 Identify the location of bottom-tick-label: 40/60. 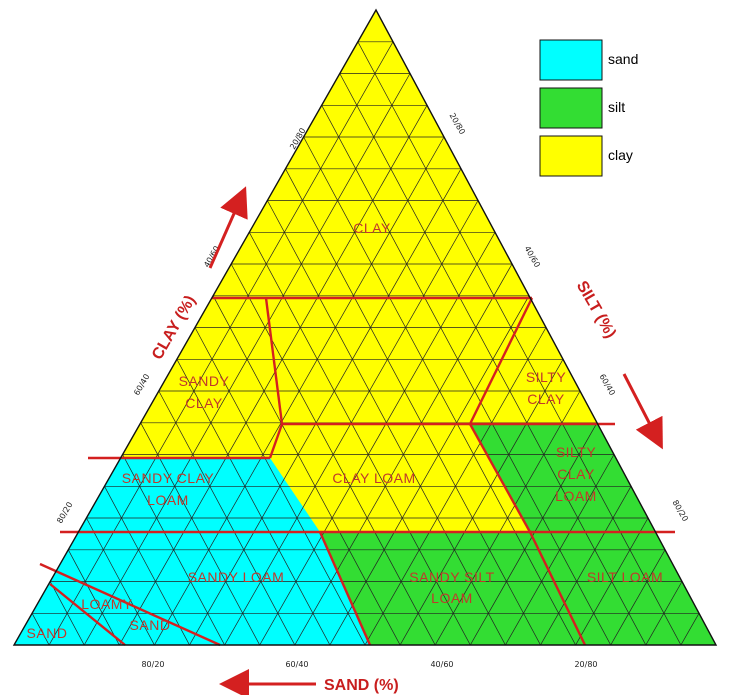
(441, 664).